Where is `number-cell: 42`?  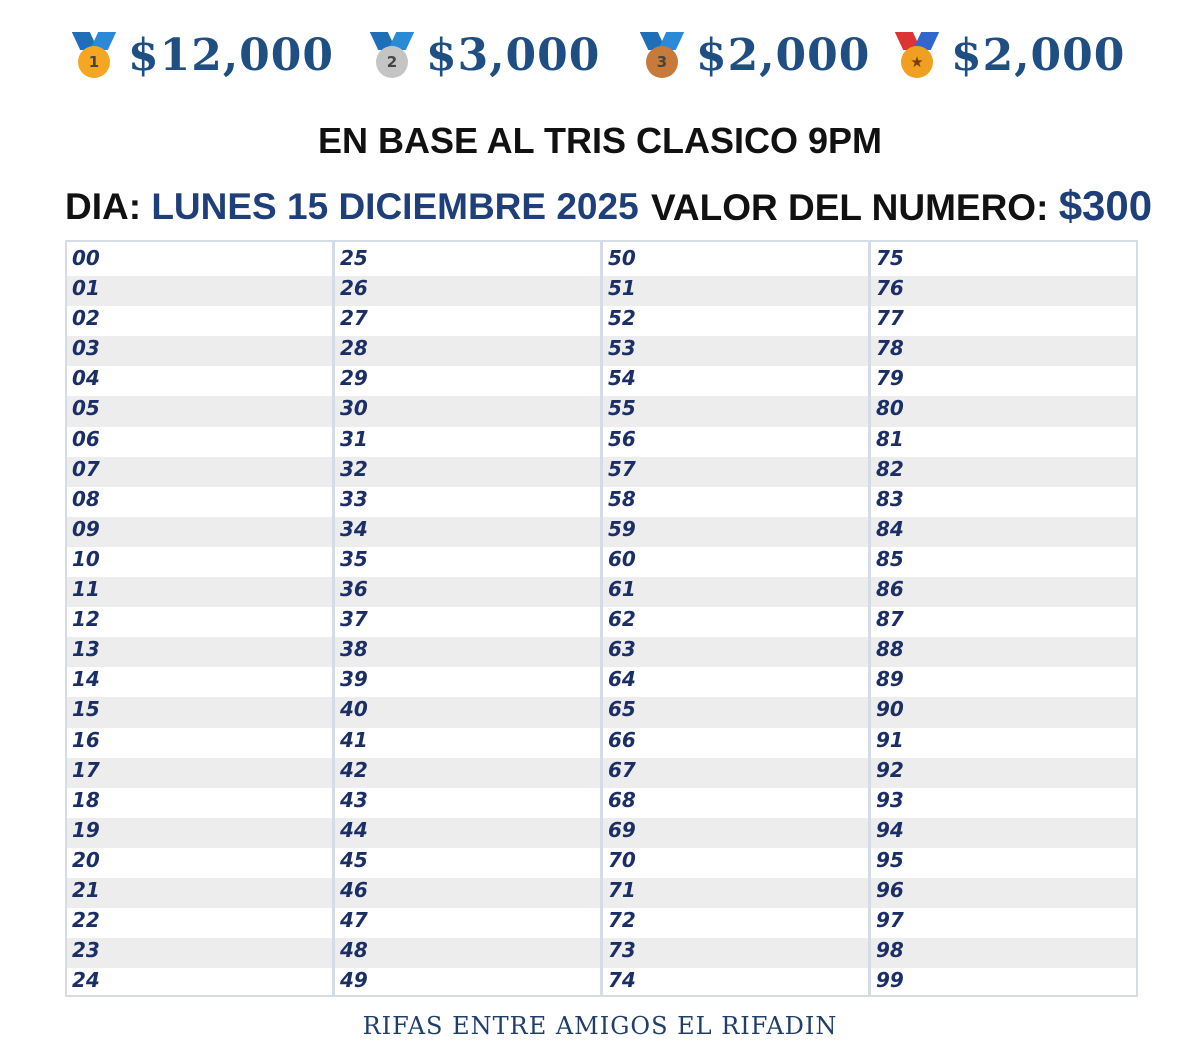
number-cell: 42 is located at coordinates (467, 772).